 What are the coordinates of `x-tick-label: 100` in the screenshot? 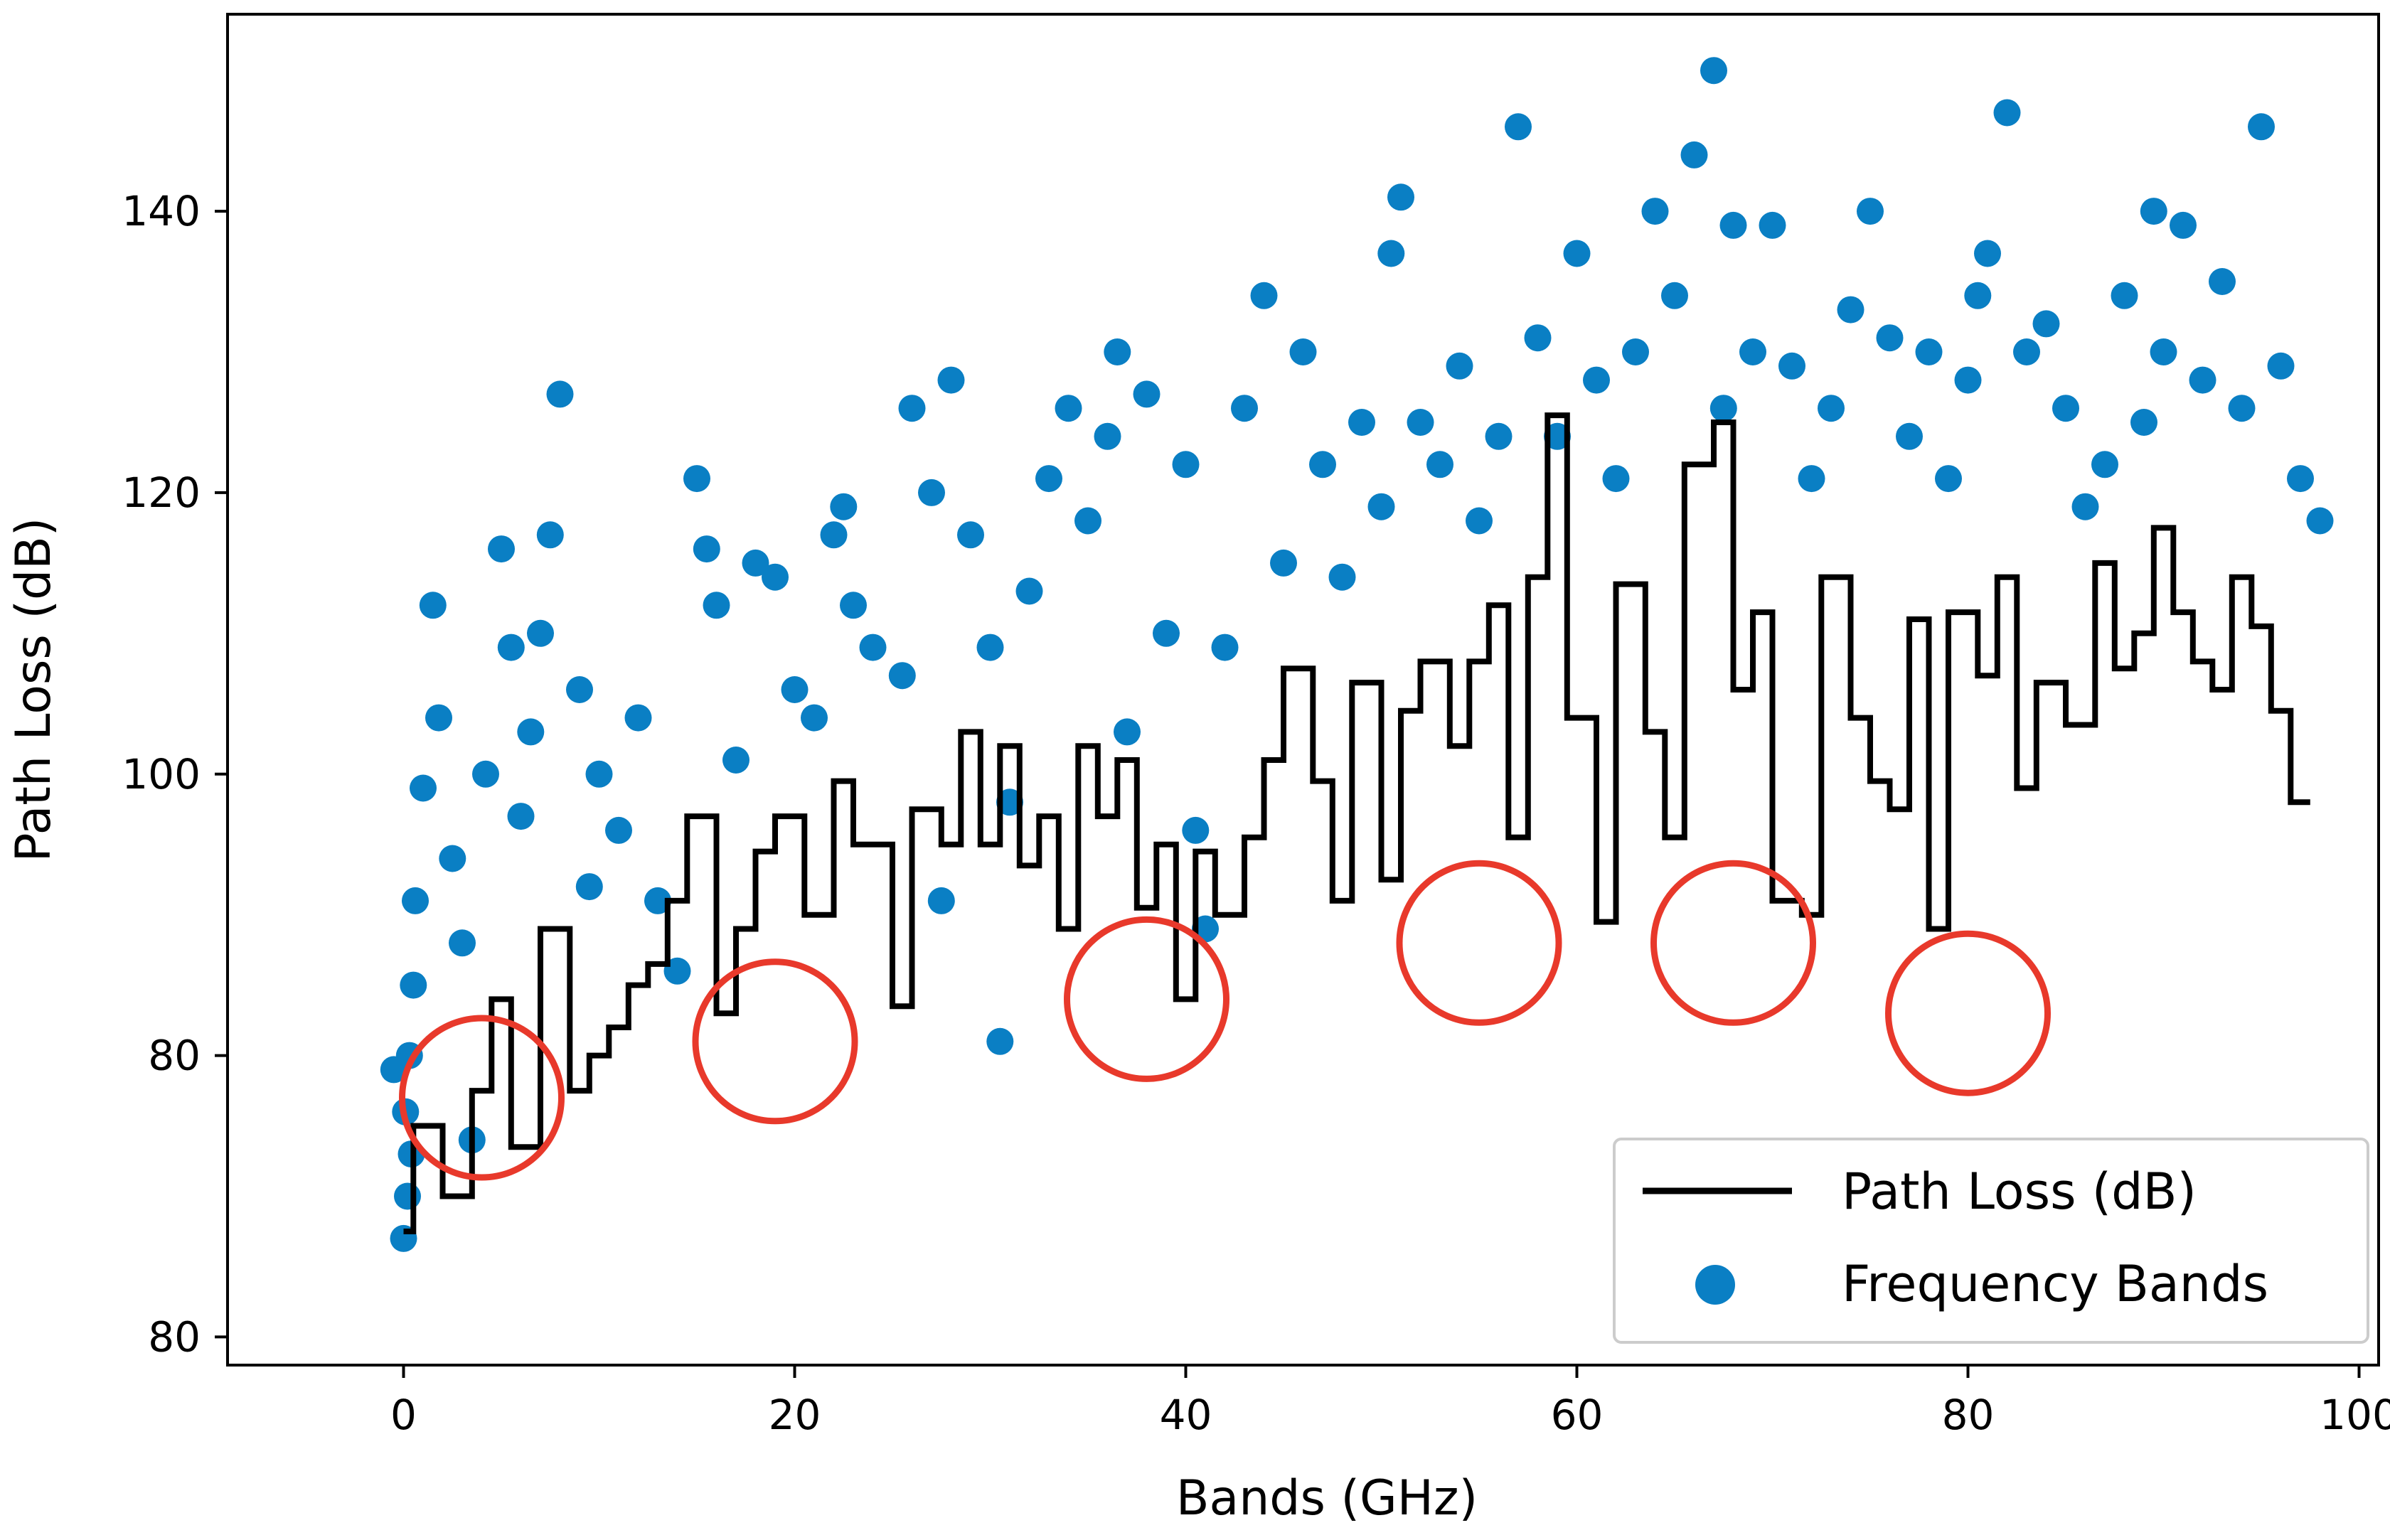 It's located at (2355, 1415).